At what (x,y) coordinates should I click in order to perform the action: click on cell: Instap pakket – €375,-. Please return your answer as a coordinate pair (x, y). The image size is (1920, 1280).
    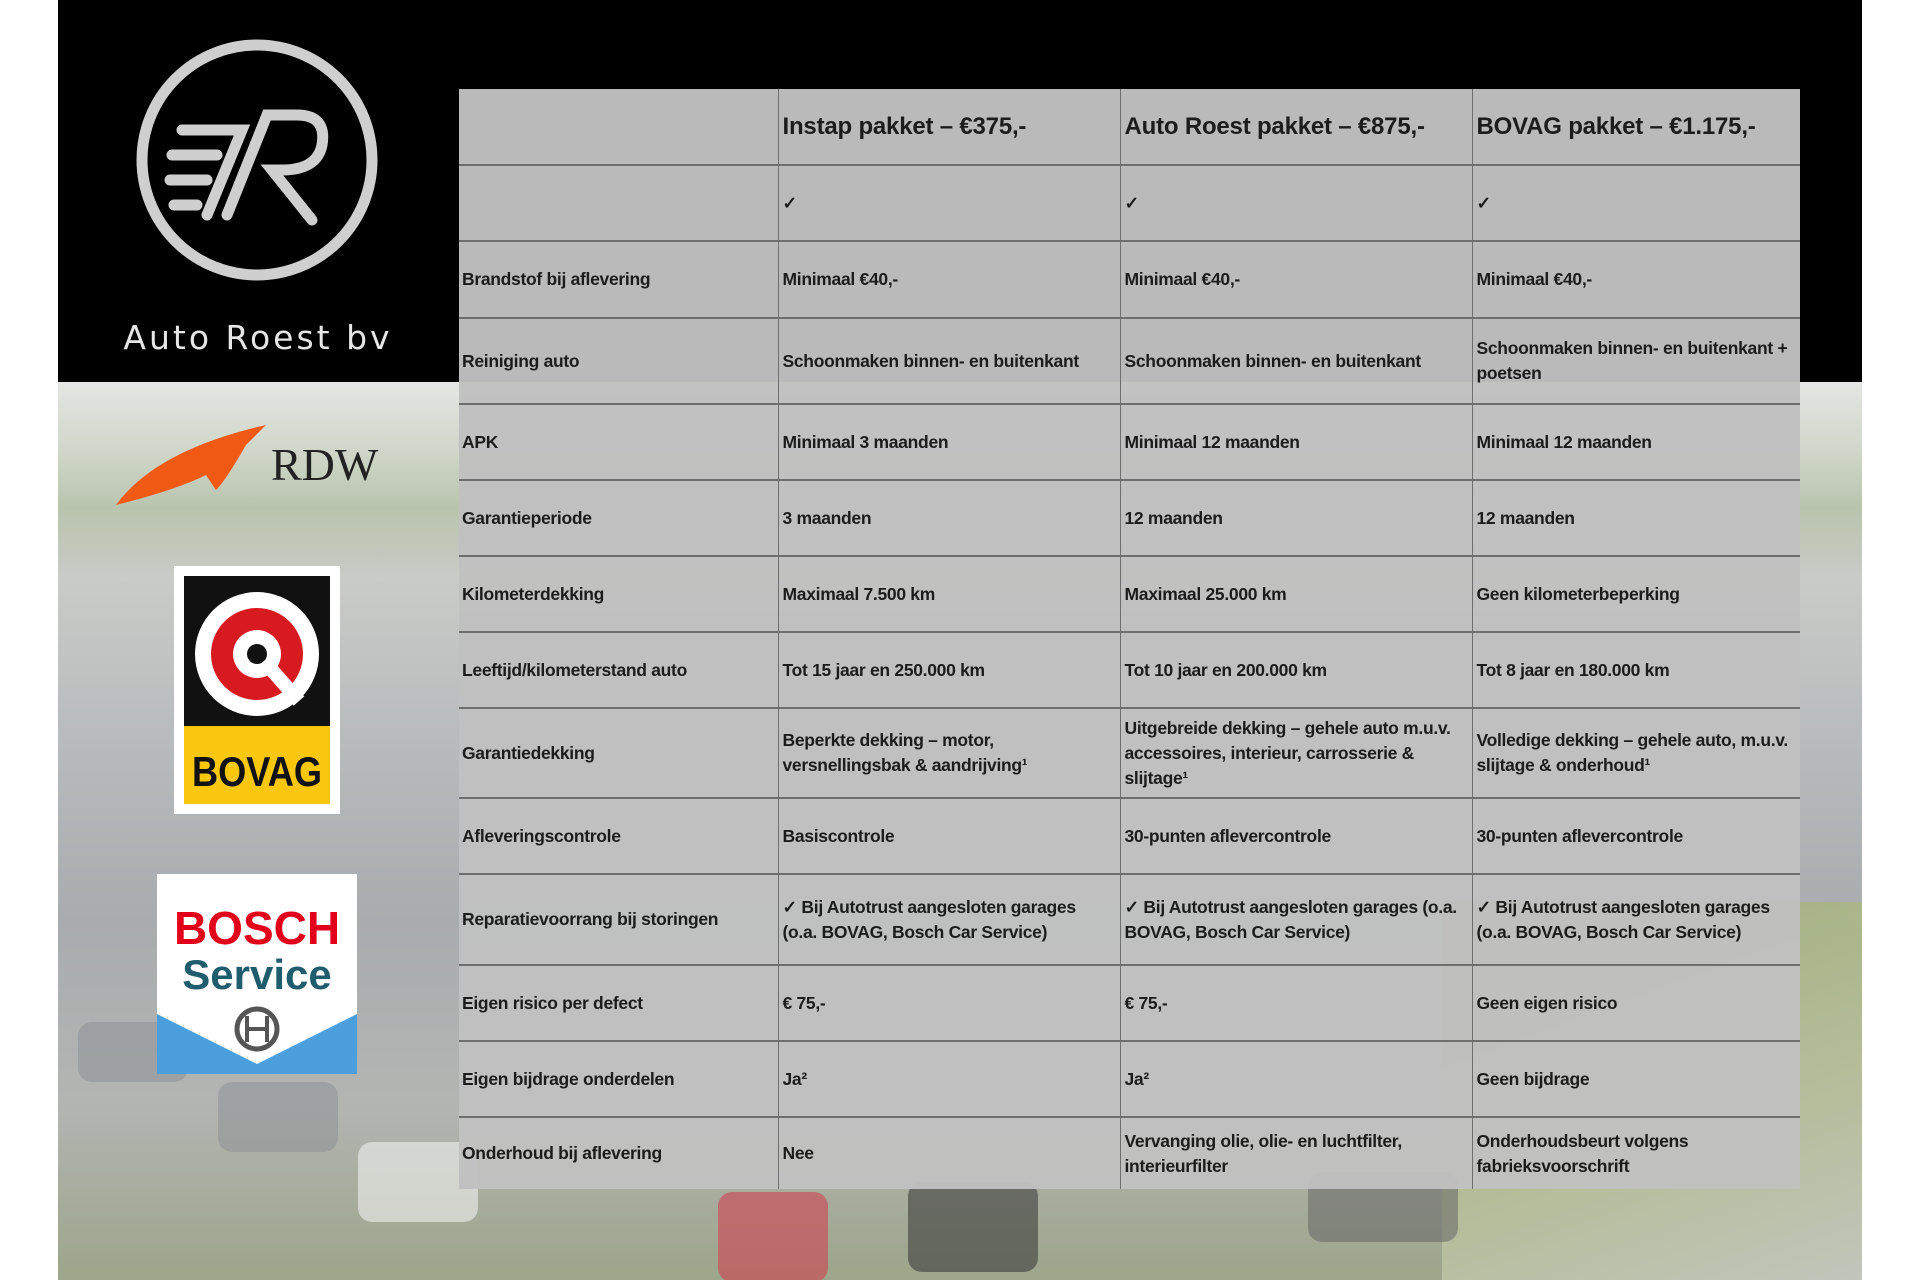
    Looking at the image, I should click on (949, 127).